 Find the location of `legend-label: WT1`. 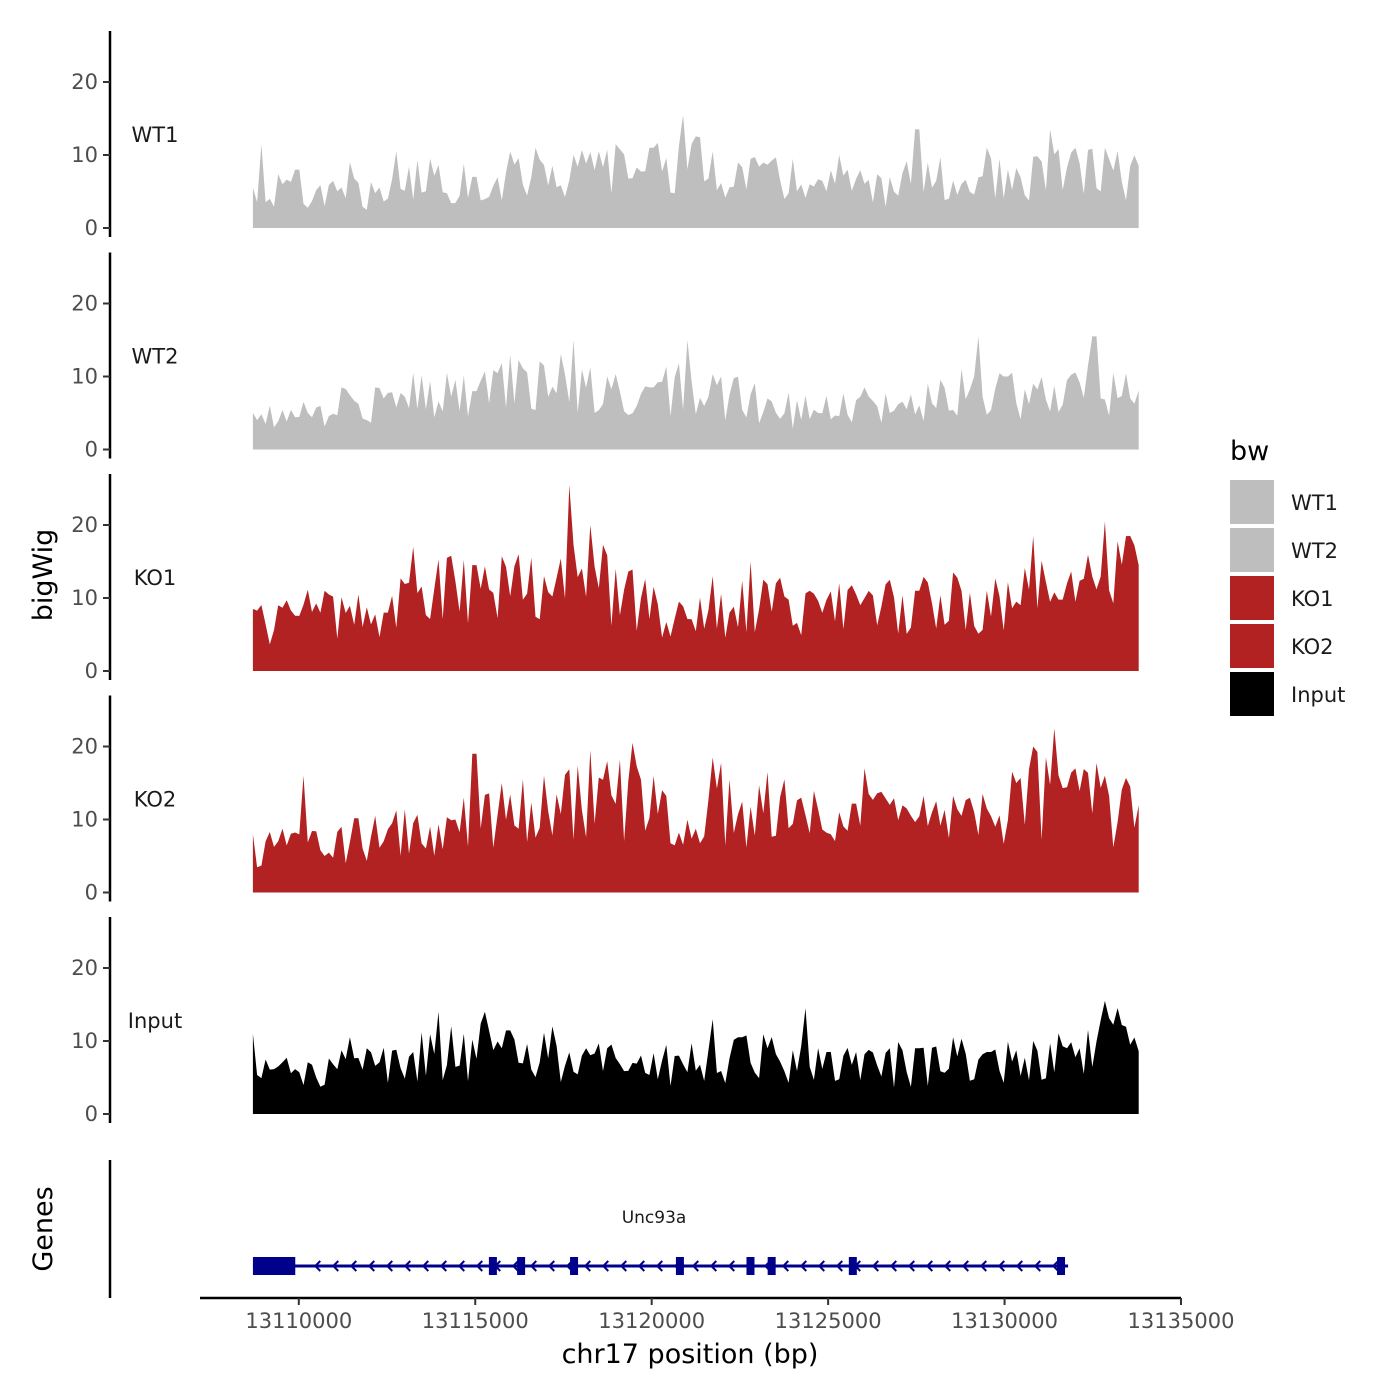

legend-label: WT1 is located at coordinates (1314, 503).